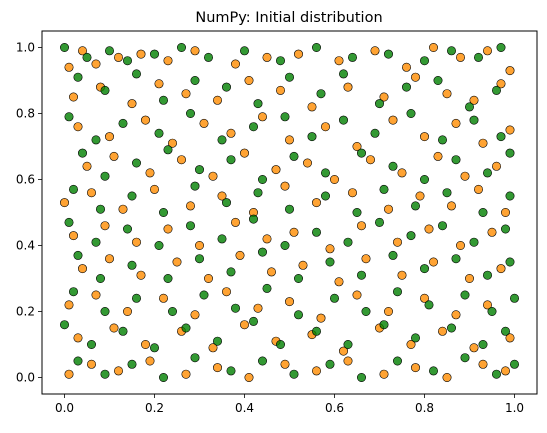  I want to click on y-tick-label: 1.0, so click(25, 48).